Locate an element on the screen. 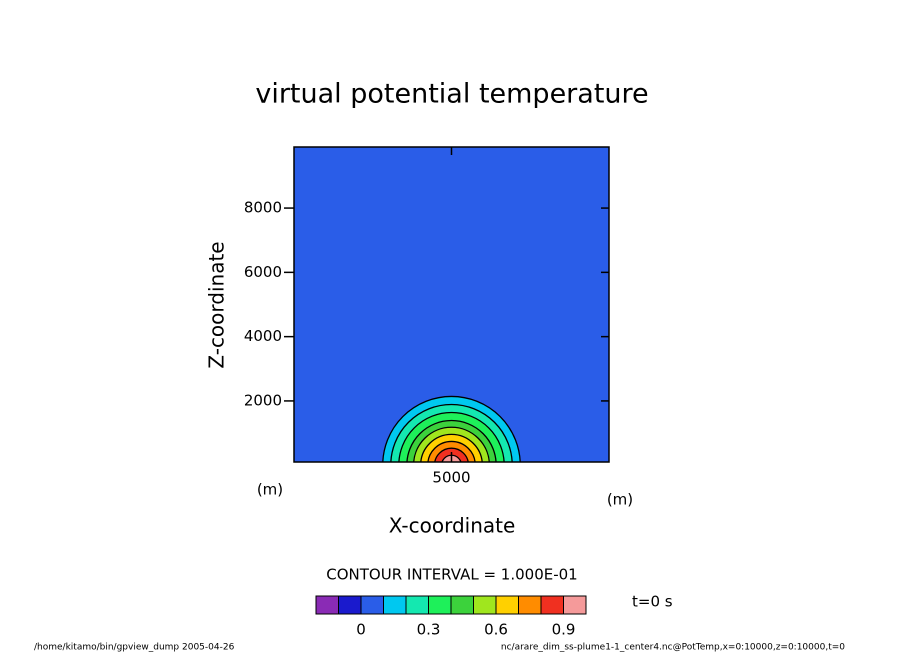 This screenshot has height=654, width=904. y-tick-label: 6000 is located at coordinates (263, 272).